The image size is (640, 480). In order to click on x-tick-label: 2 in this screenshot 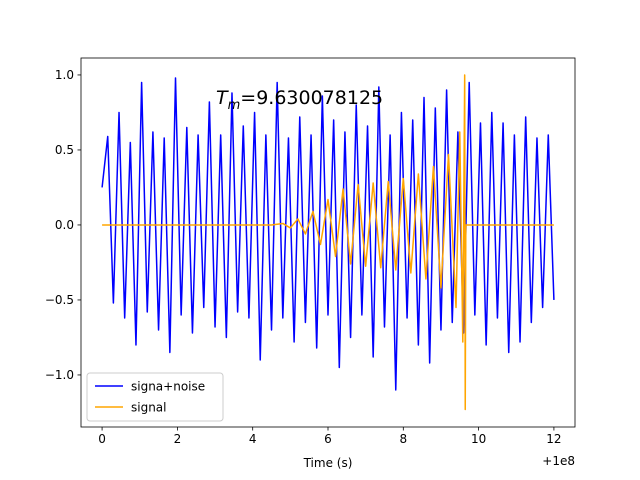, I will do `click(178, 439)`.